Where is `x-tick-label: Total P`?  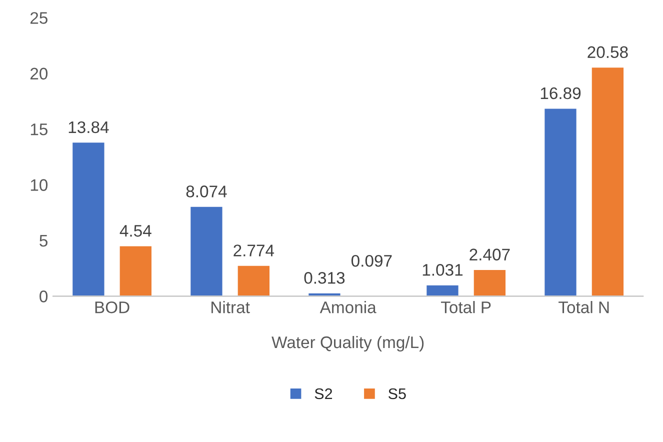
x-tick-label: Total P is located at coordinates (465, 307).